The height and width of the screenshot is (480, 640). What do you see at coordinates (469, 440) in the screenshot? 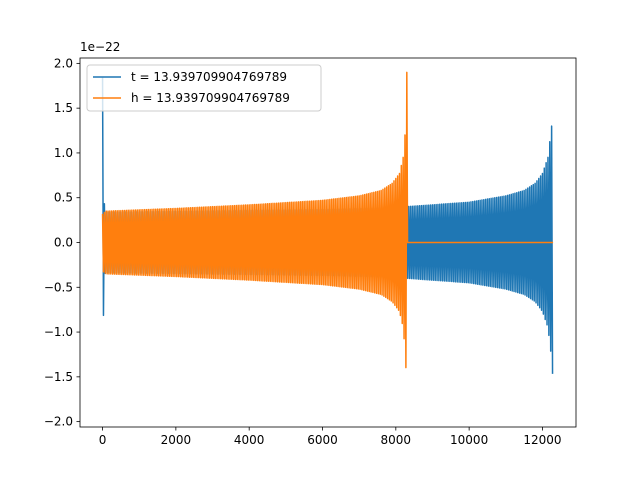
I see `x-tick-label: 10000` at bounding box center [469, 440].